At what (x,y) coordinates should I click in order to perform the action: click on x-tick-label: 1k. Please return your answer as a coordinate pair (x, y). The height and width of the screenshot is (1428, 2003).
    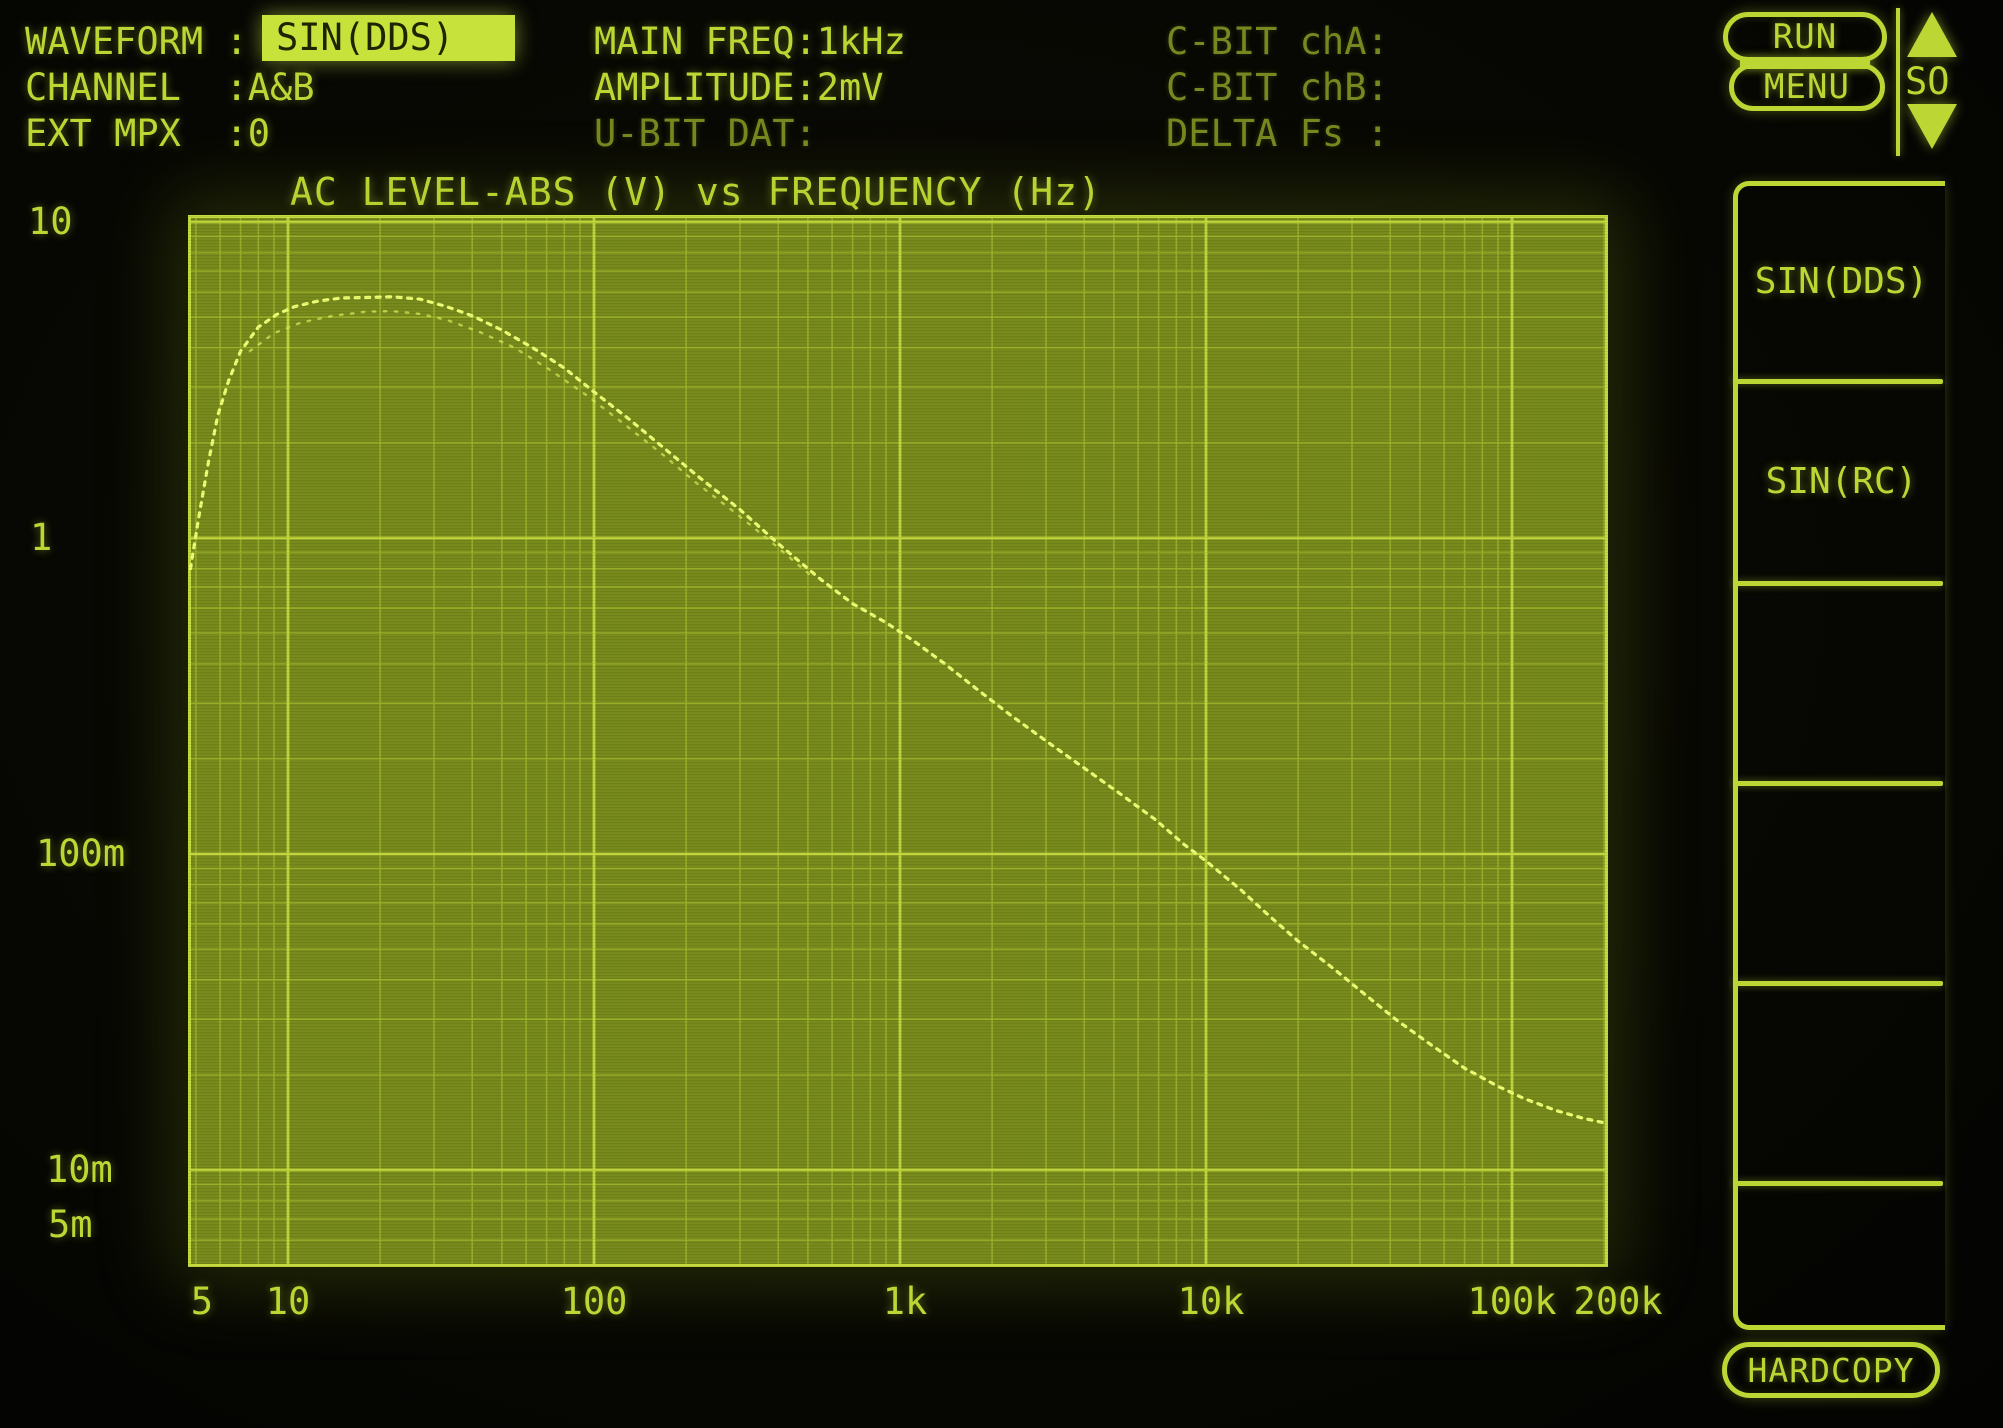
    Looking at the image, I should click on (905, 1301).